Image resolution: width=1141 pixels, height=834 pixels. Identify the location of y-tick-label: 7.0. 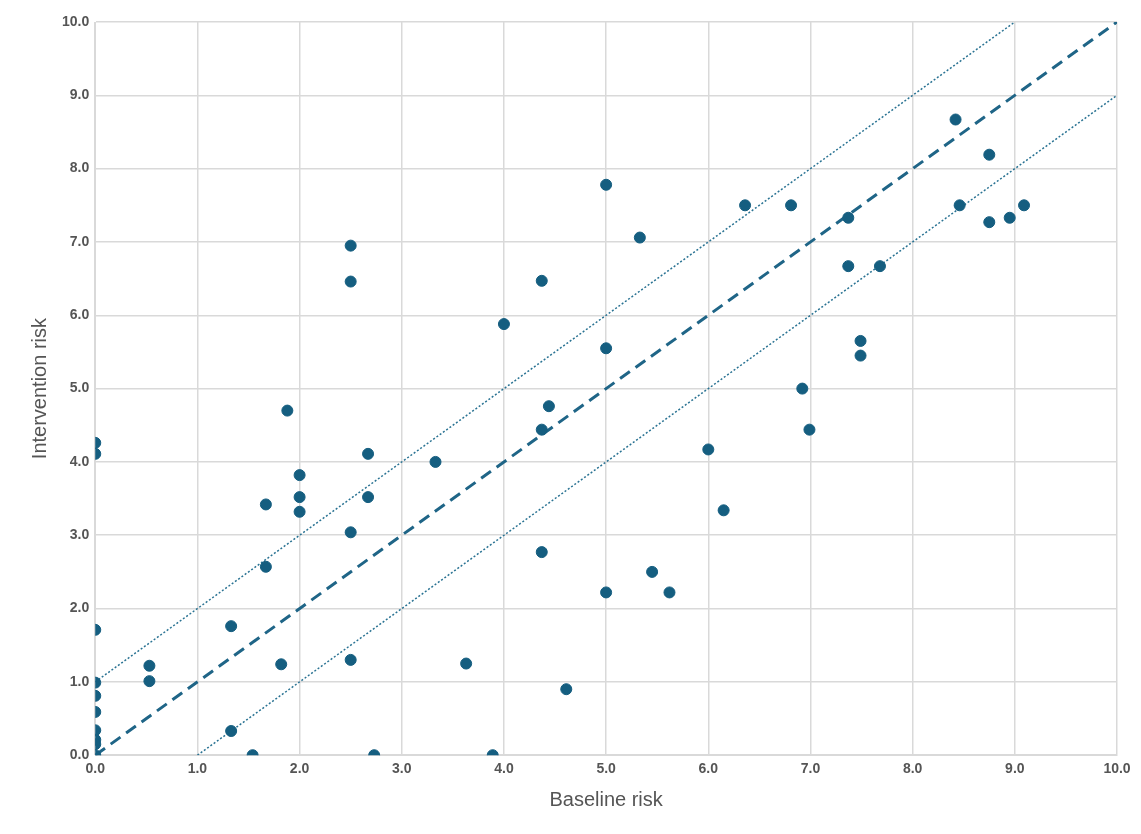
(79, 240).